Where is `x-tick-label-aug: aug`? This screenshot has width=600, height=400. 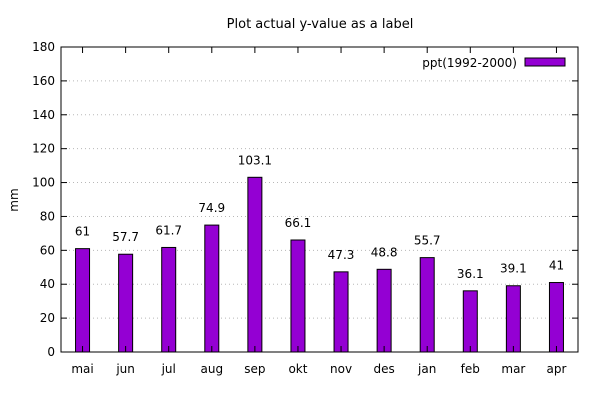
x-tick-label-aug: aug is located at coordinates (212, 369).